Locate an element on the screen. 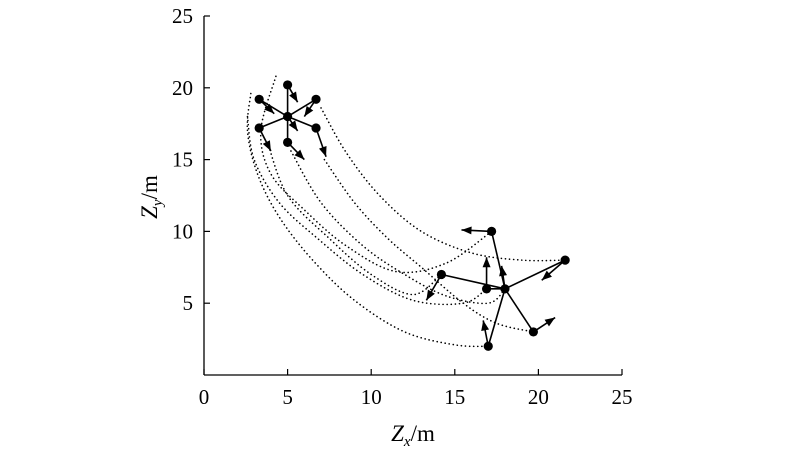 Image resolution: width=800 pixels, height=452 pixels. final-center-point is located at coordinates (505, 289).